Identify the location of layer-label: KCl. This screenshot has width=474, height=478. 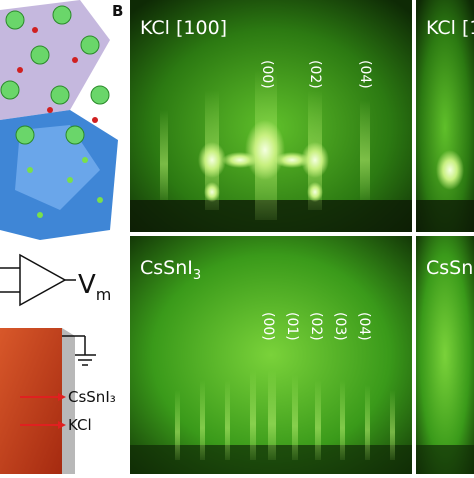
(80, 425).